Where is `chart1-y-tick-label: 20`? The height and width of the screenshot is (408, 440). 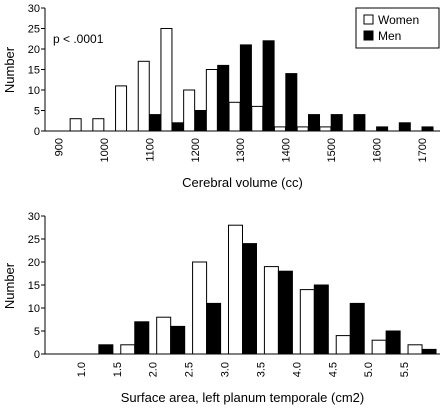 chart1-y-tick-label: 20 is located at coordinates (34, 50).